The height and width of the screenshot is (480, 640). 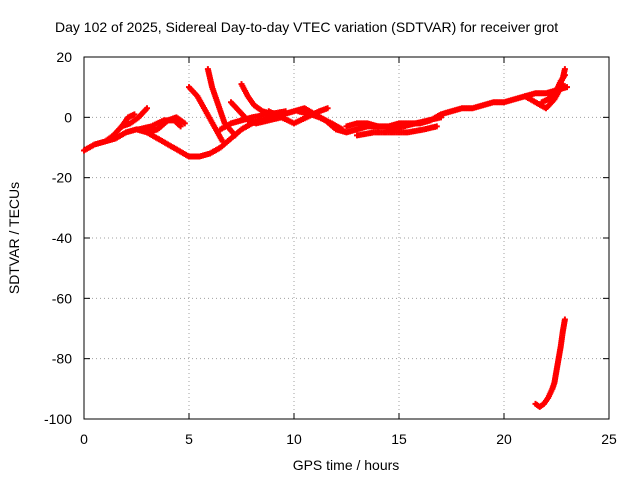 I want to click on y-tick-label: -40, so click(x=62, y=238).